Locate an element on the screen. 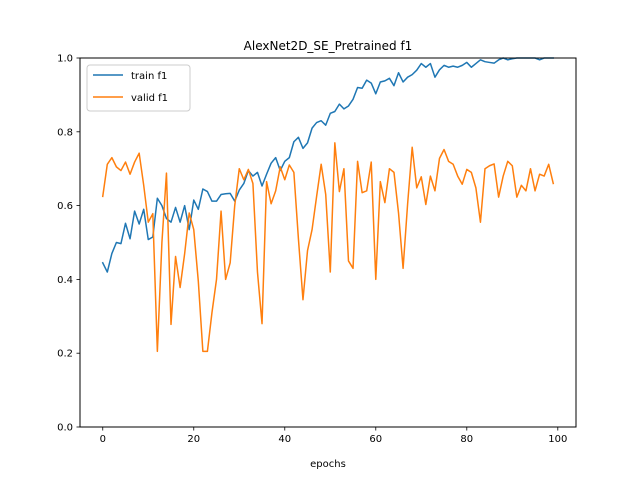 The height and width of the screenshot is (480, 640). y-axis: 0.0 0.2 0.4 0.6 0.8 1.0 is located at coordinates (68, 244).